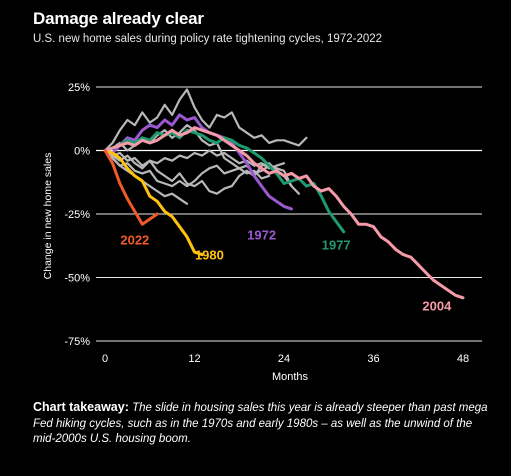 The width and height of the screenshot is (511, 476). I want to click on y-tick-label: -25%, so click(77, 215).